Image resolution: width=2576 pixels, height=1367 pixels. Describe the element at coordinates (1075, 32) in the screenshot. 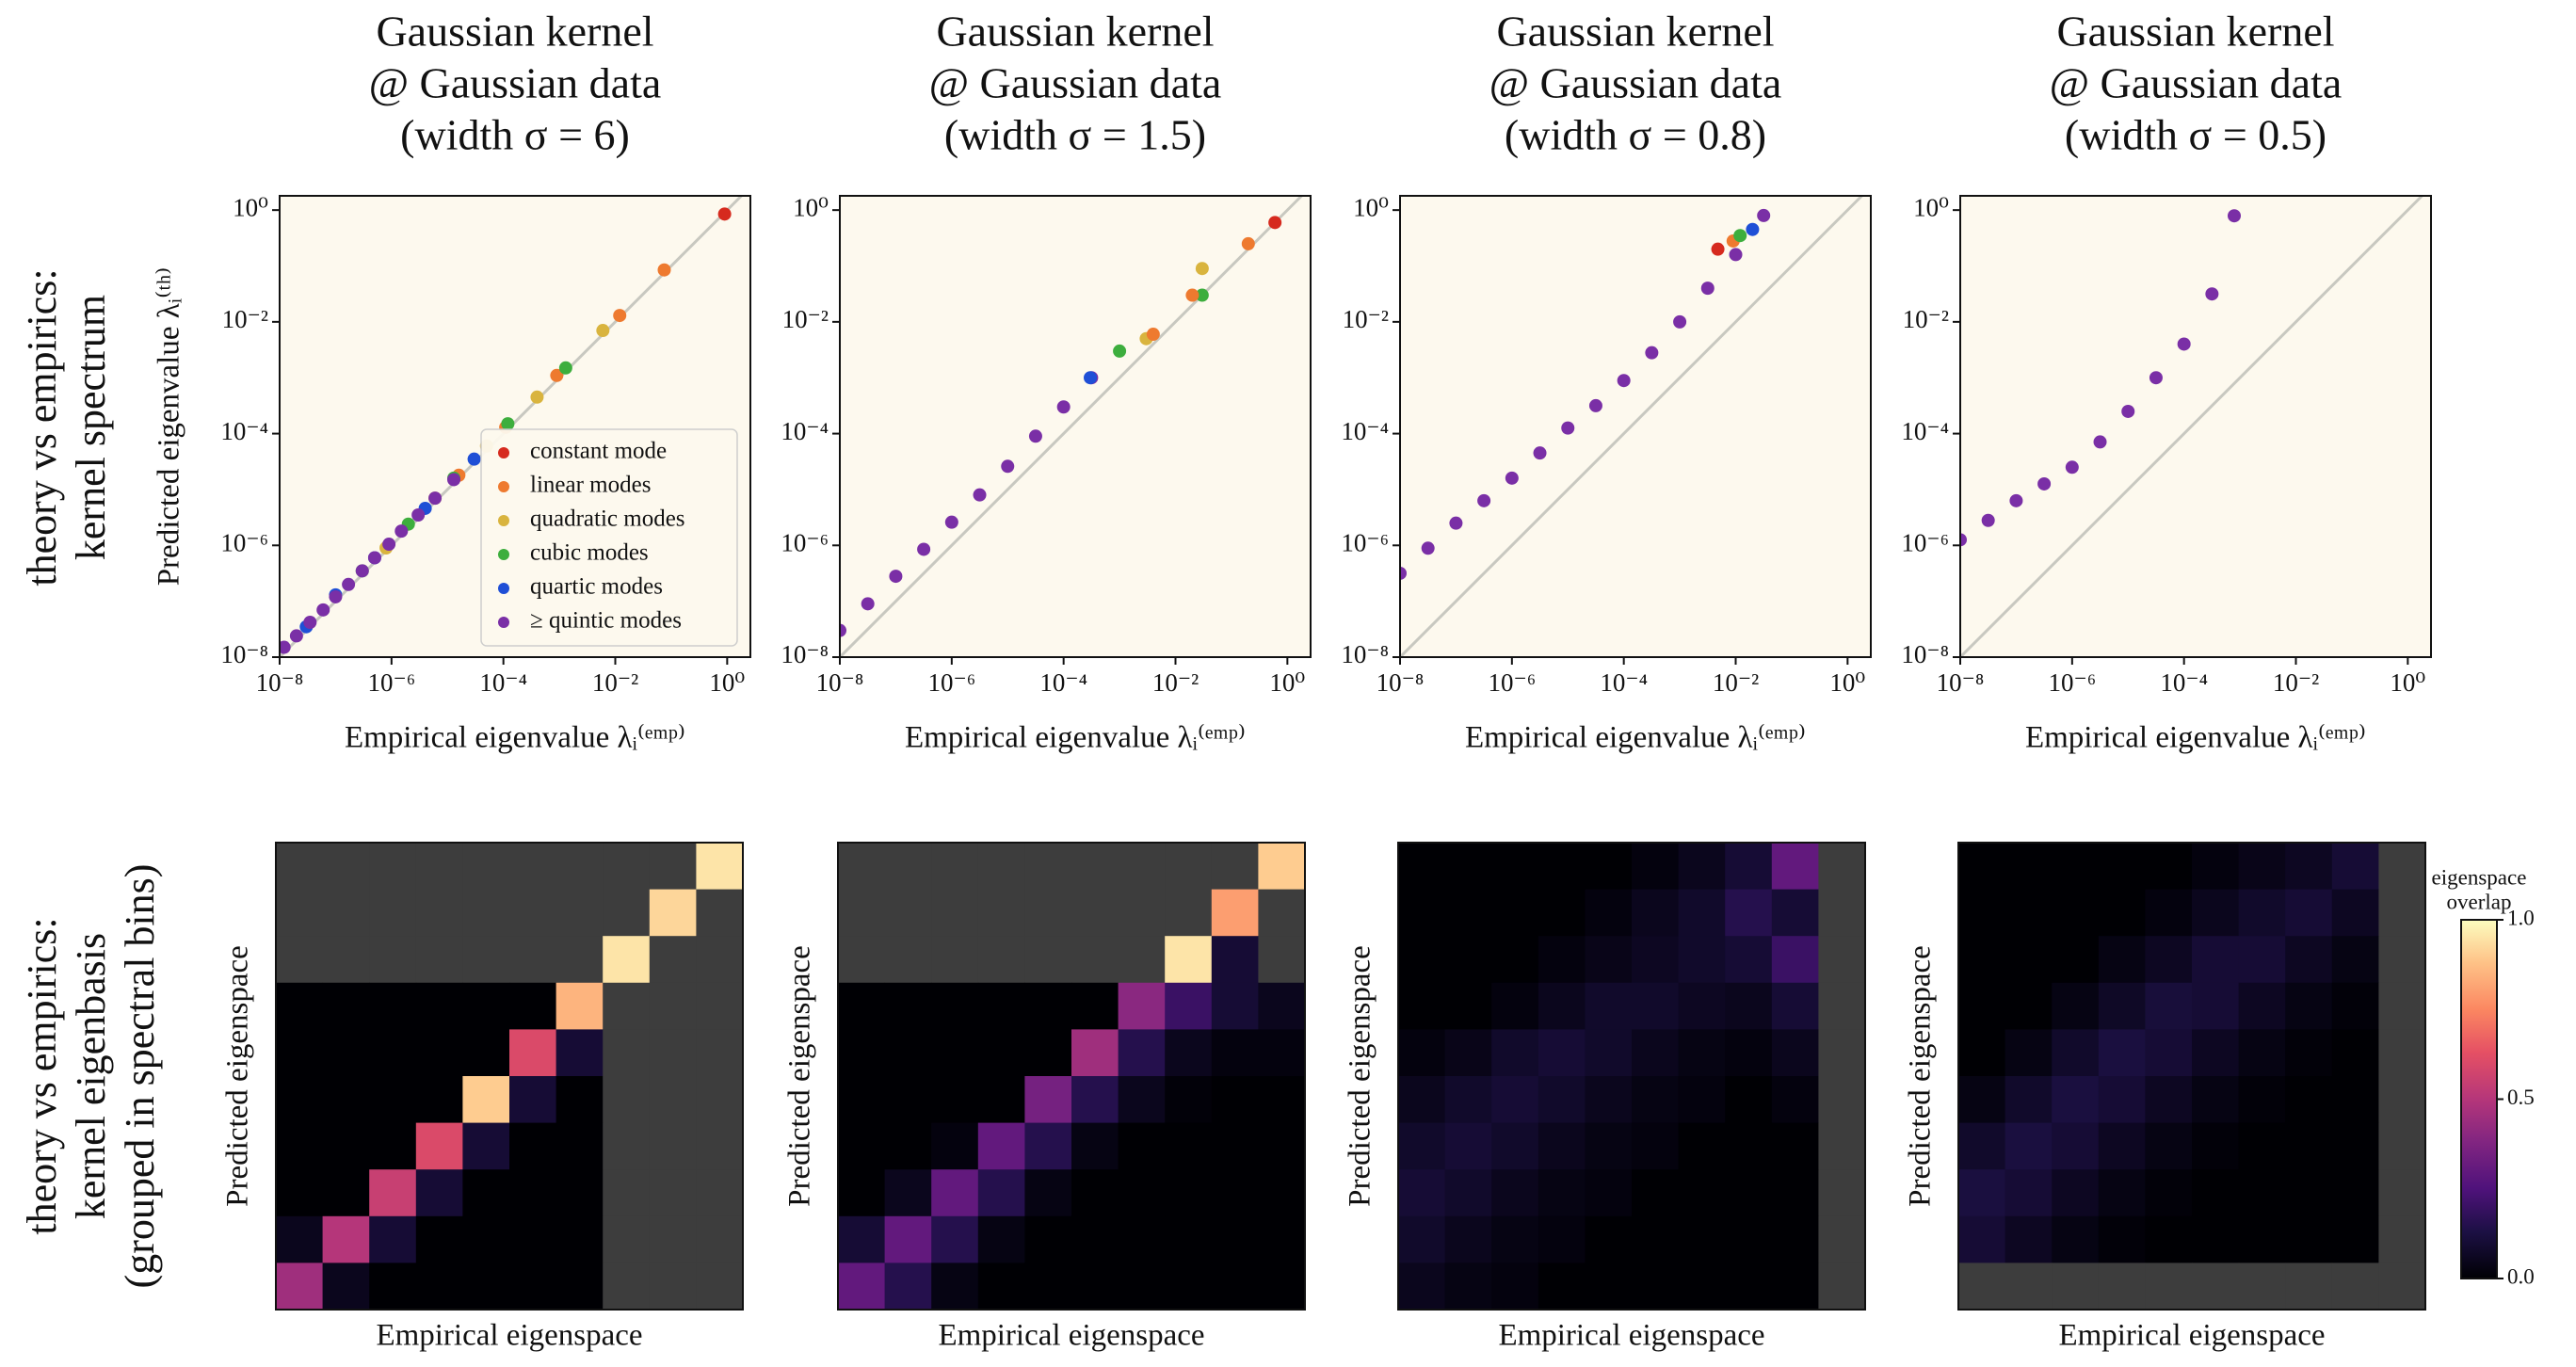

I see `chart-title: Gaussian kernel` at that location.